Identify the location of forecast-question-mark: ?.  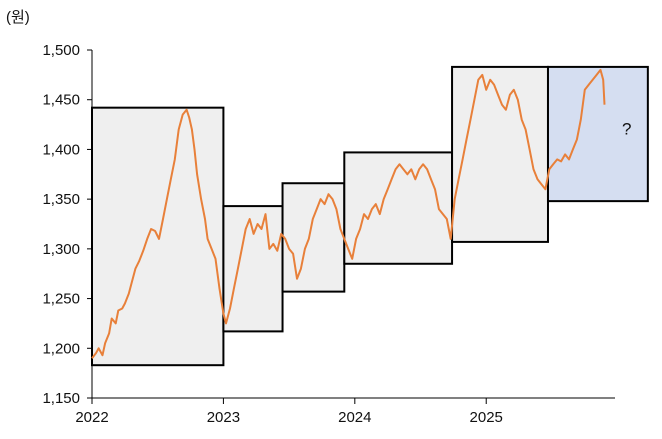
(626, 129).